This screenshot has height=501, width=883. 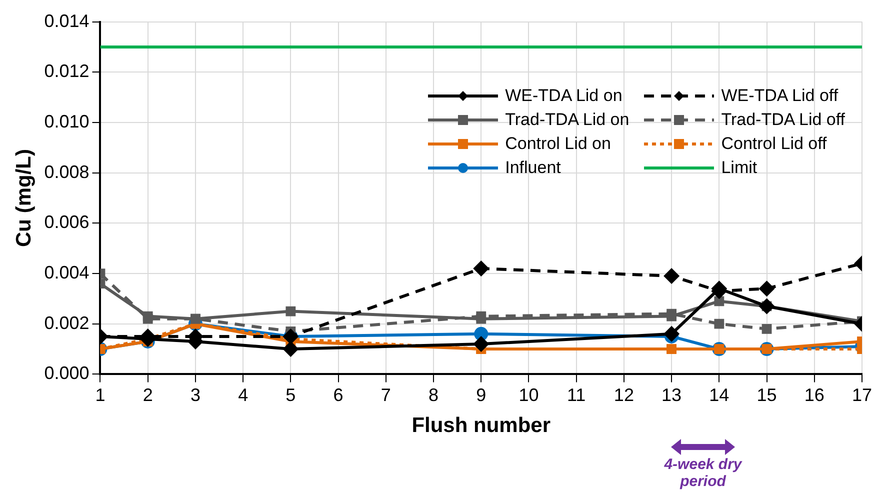 I want to click on x-tick-label: 5, so click(x=291, y=394).